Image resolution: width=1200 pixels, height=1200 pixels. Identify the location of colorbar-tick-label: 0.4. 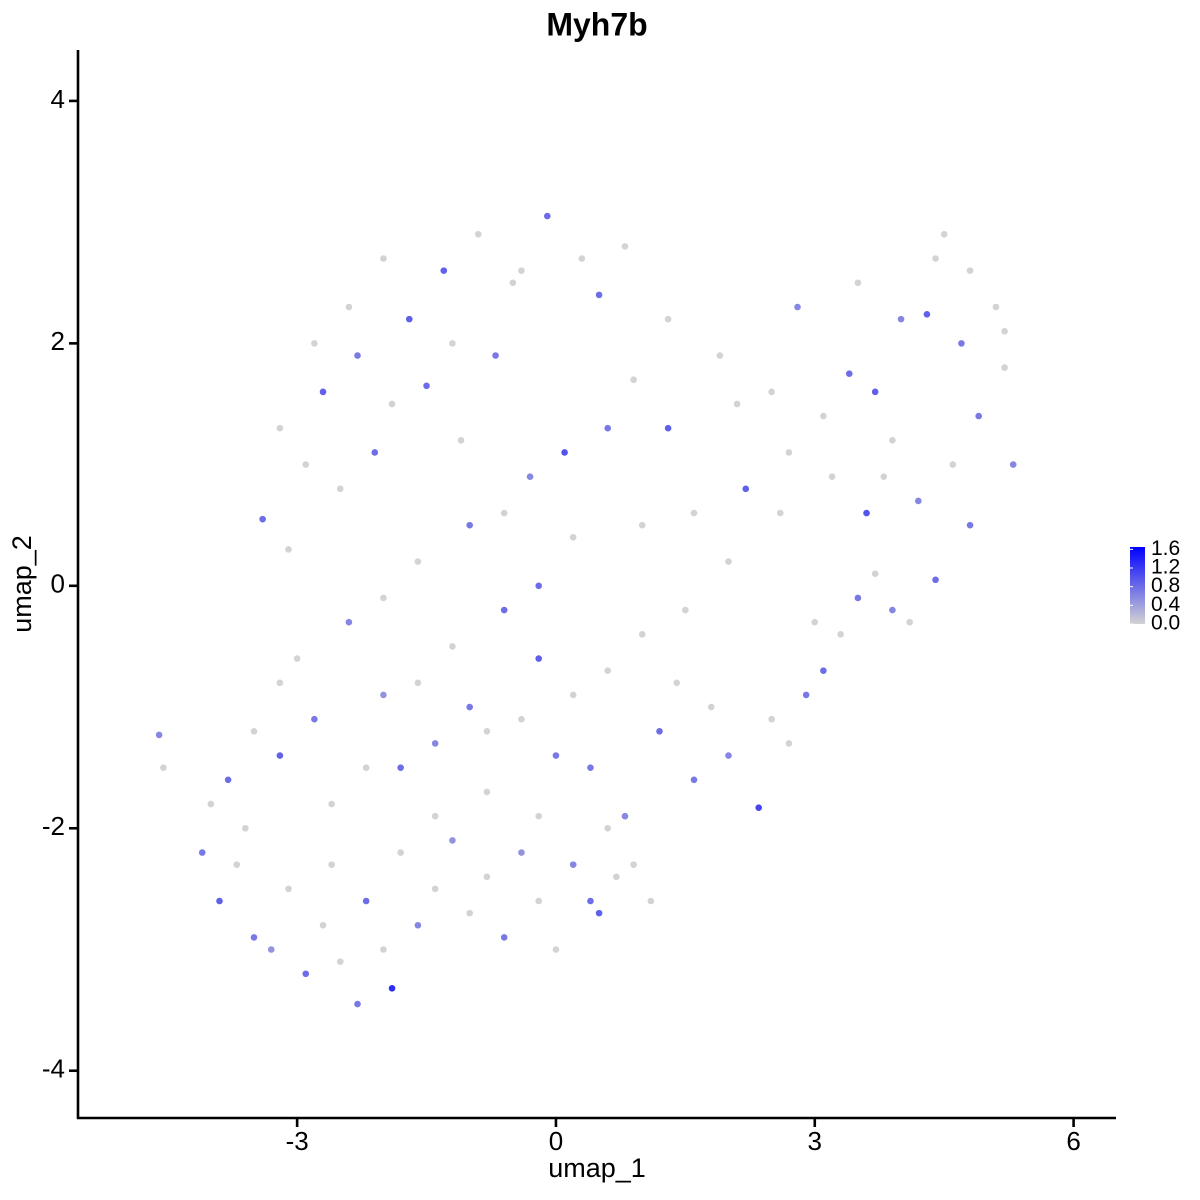
(1166, 604).